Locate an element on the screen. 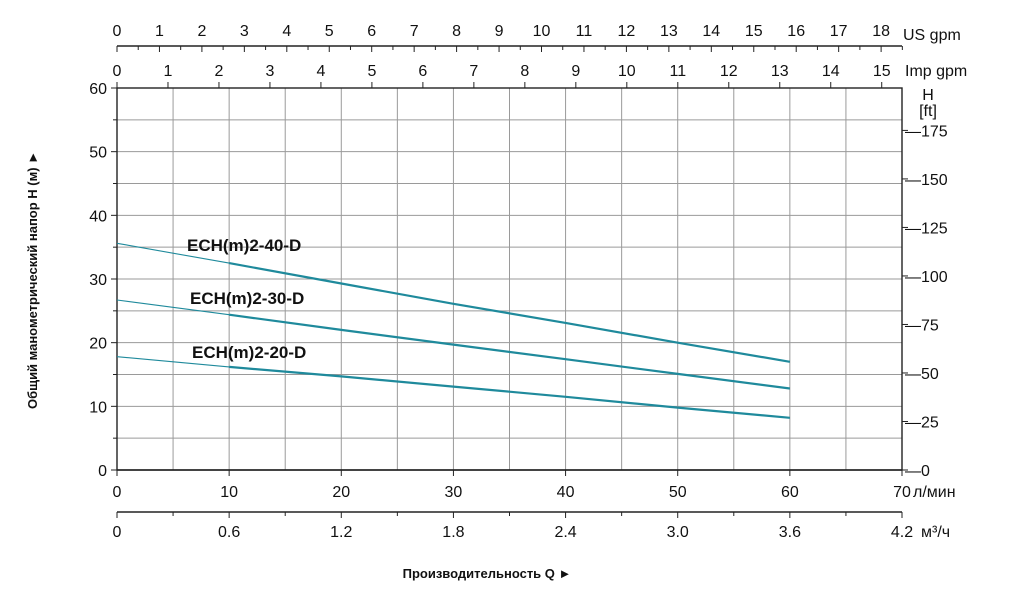  y-axis-title: Общий манометрический напор H (м) ► is located at coordinates (32, 280).